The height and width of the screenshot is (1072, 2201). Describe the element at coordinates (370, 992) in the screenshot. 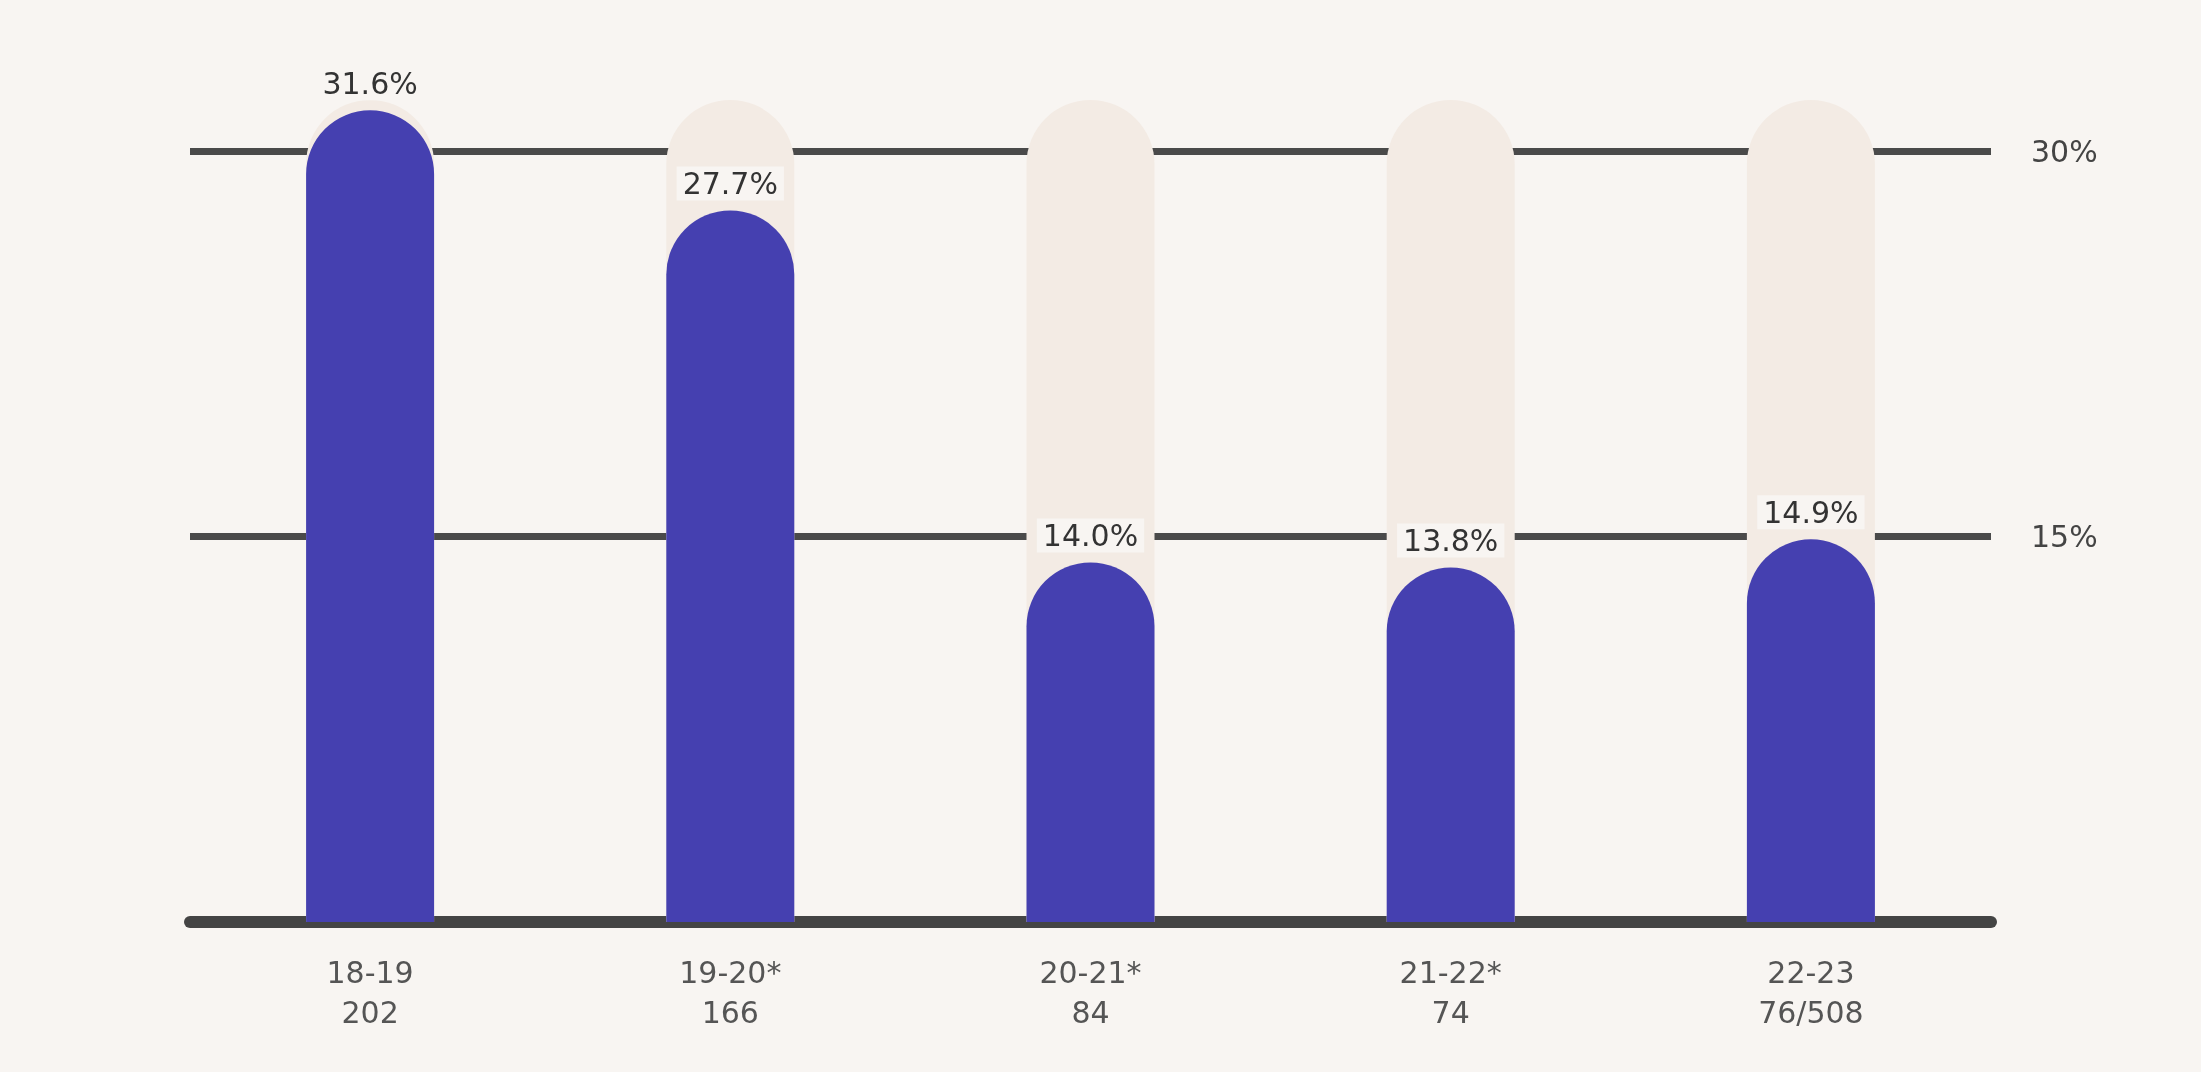

I see `x-tick-label: 18-19 202` at that location.